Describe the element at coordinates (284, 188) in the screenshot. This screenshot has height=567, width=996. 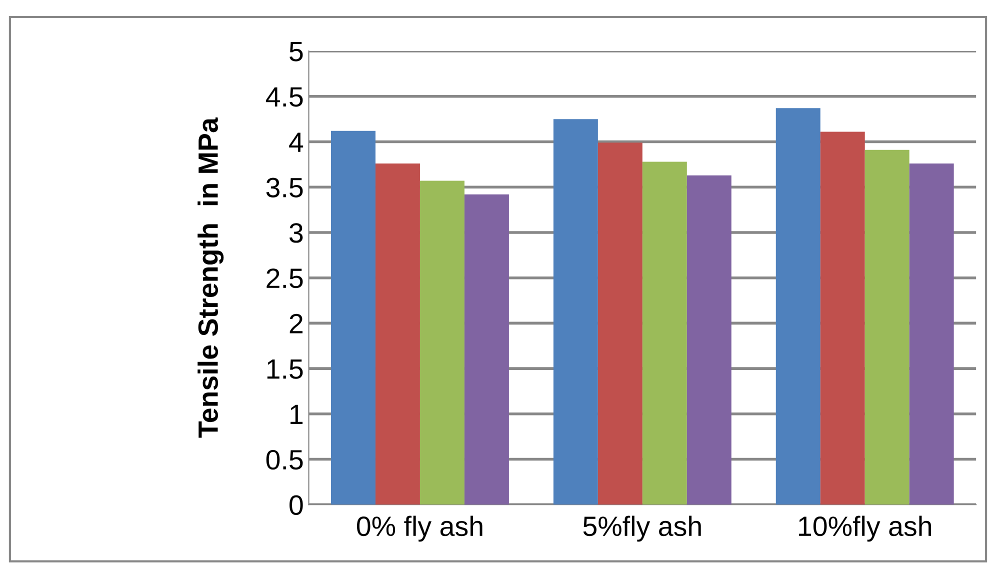
I see `y-tick-label: 3.5` at that location.